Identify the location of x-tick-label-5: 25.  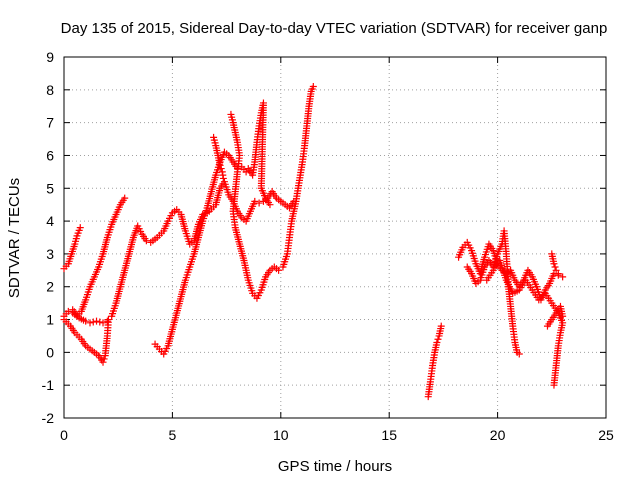
(606, 435).